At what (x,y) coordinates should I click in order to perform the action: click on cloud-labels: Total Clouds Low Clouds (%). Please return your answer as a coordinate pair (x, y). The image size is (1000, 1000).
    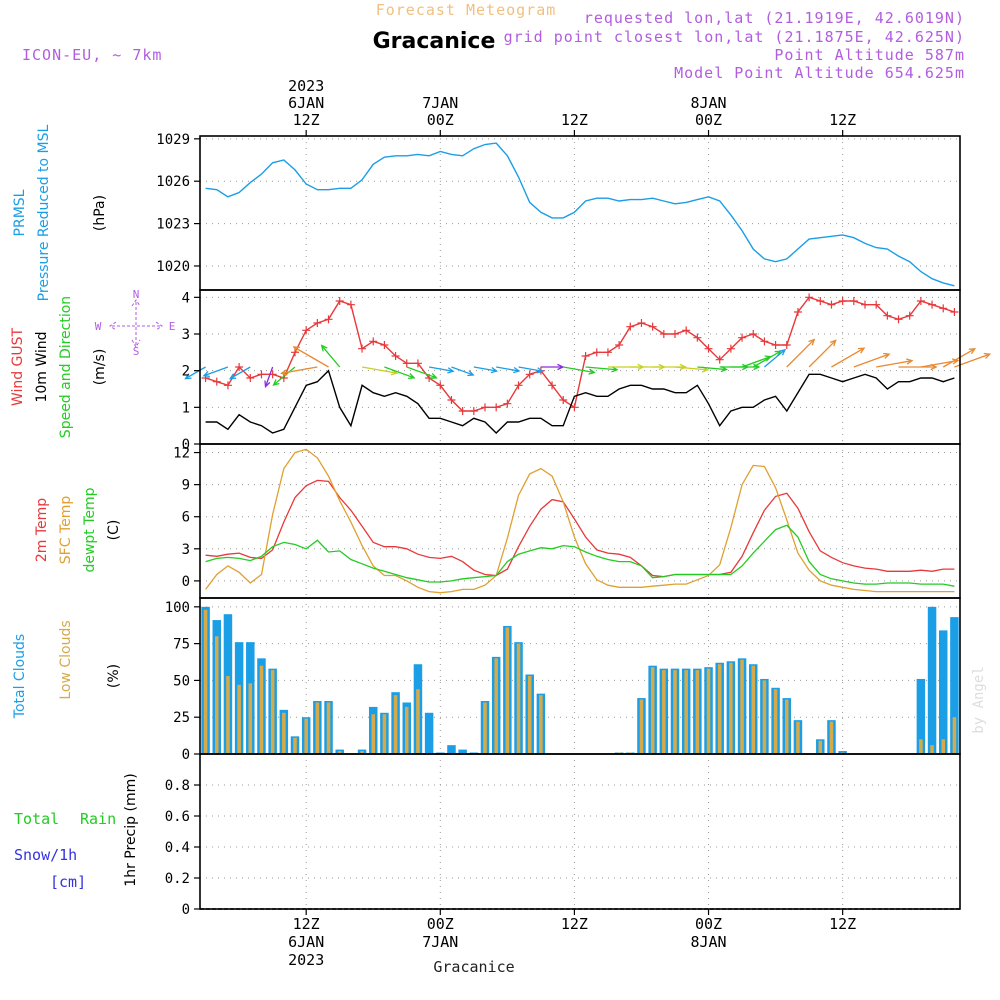
    Looking at the image, I should click on (67, 669).